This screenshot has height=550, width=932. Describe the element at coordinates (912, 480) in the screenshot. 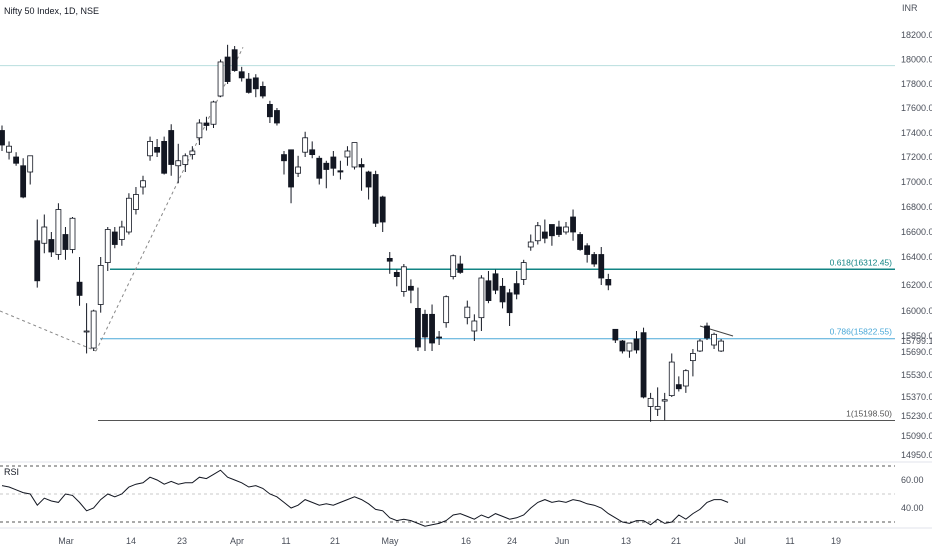

I see `rsi-tick-label: 60.00` at that location.